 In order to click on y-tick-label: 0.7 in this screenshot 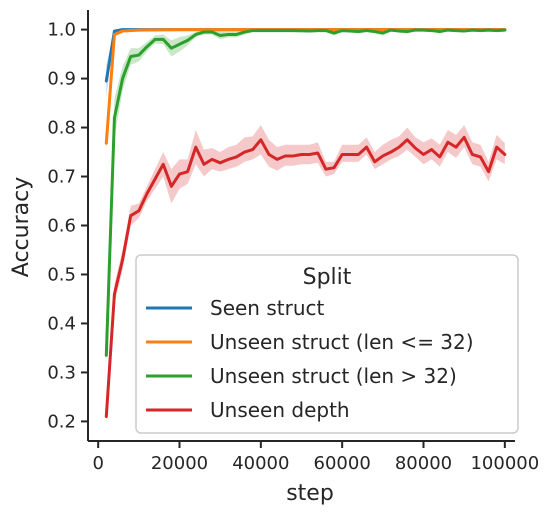, I will do `click(61, 177)`.